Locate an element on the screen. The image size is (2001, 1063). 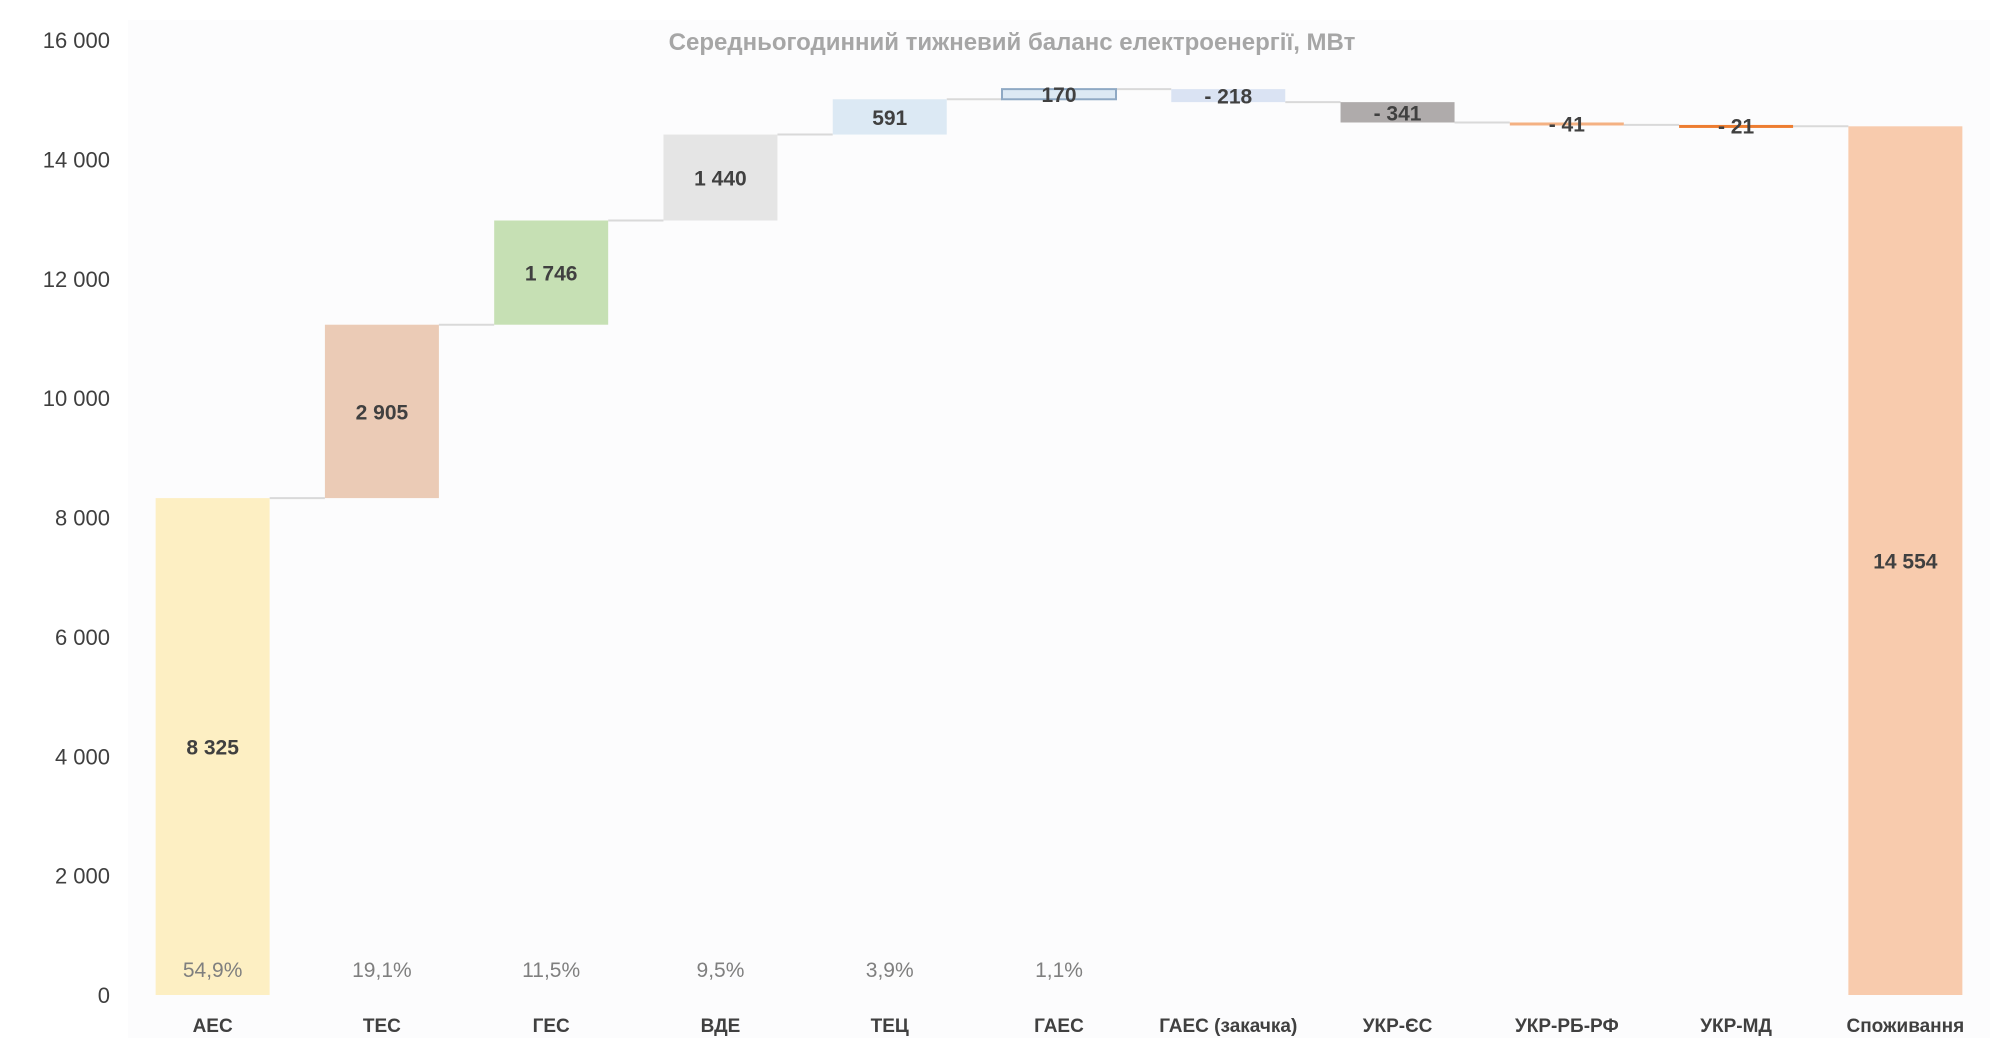
y-tick-label: 10 000 is located at coordinates (76, 398).